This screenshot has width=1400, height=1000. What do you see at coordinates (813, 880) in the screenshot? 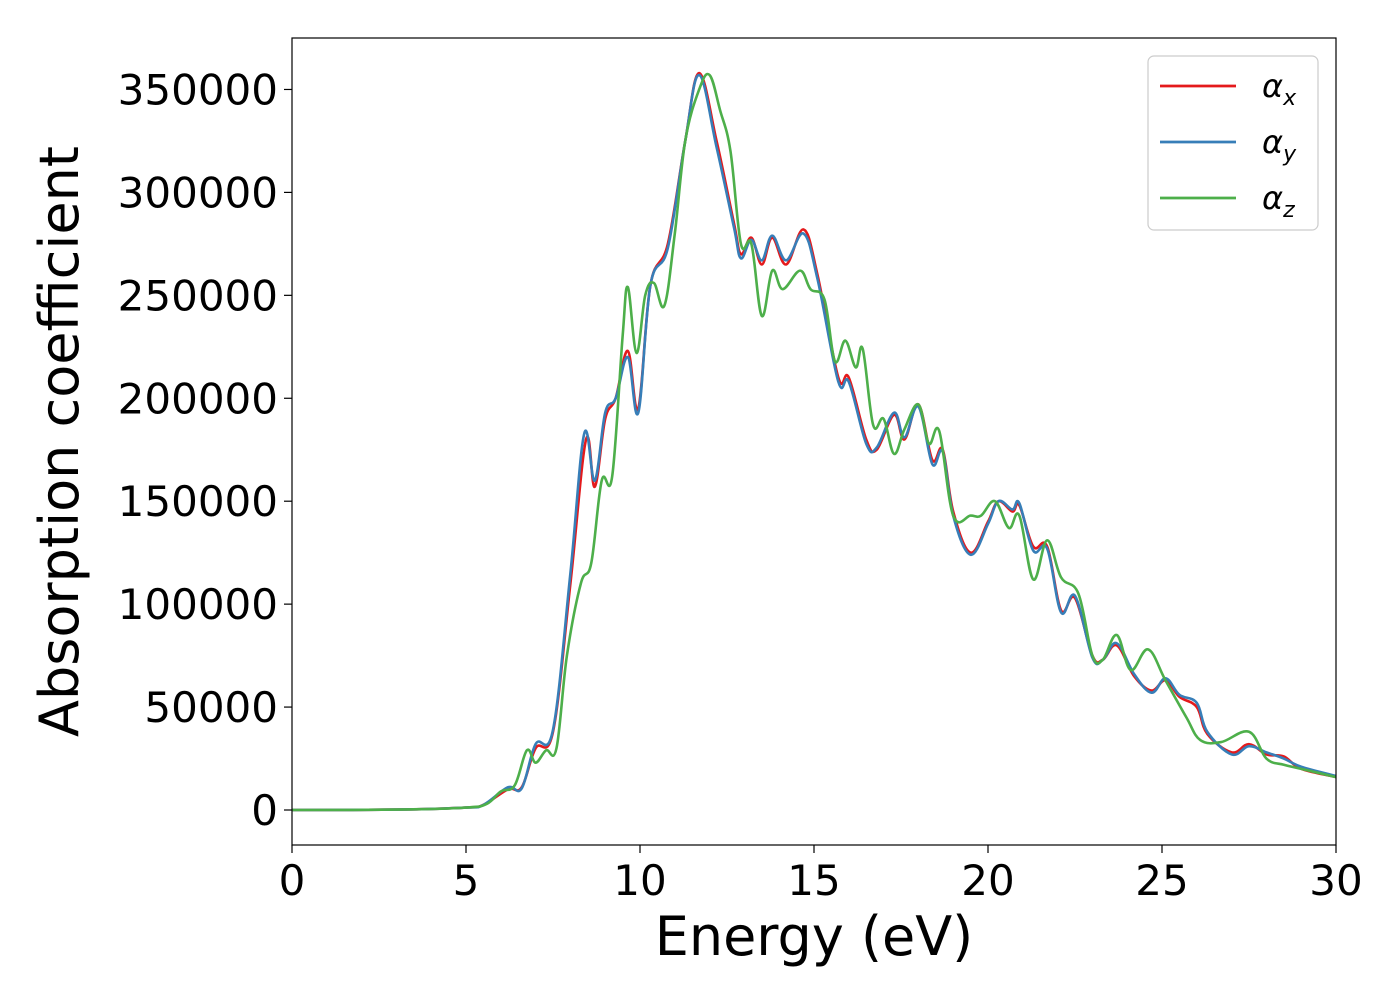
I see `x-tick-label: 15` at bounding box center [813, 880].